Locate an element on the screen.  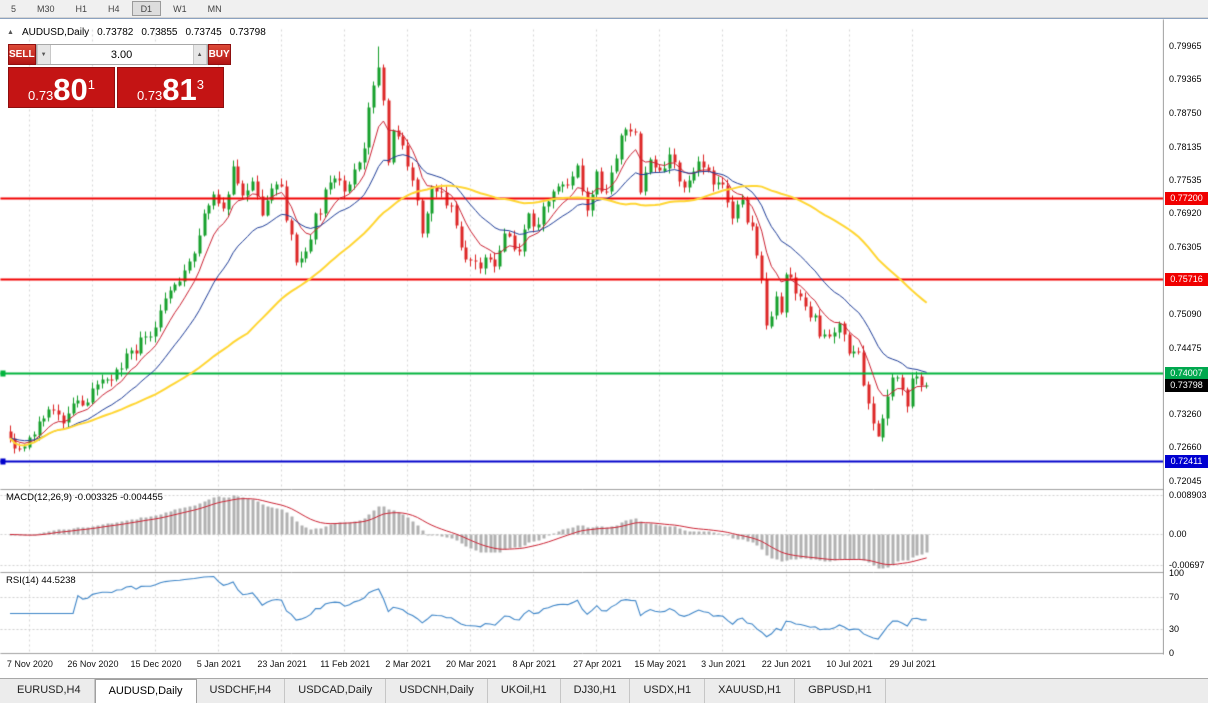
sell-price-big-digits: 80 is located at coordinates (70, 89).